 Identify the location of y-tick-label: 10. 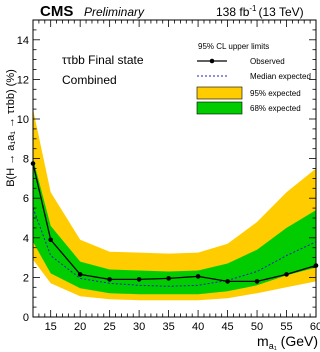
(23, 120).